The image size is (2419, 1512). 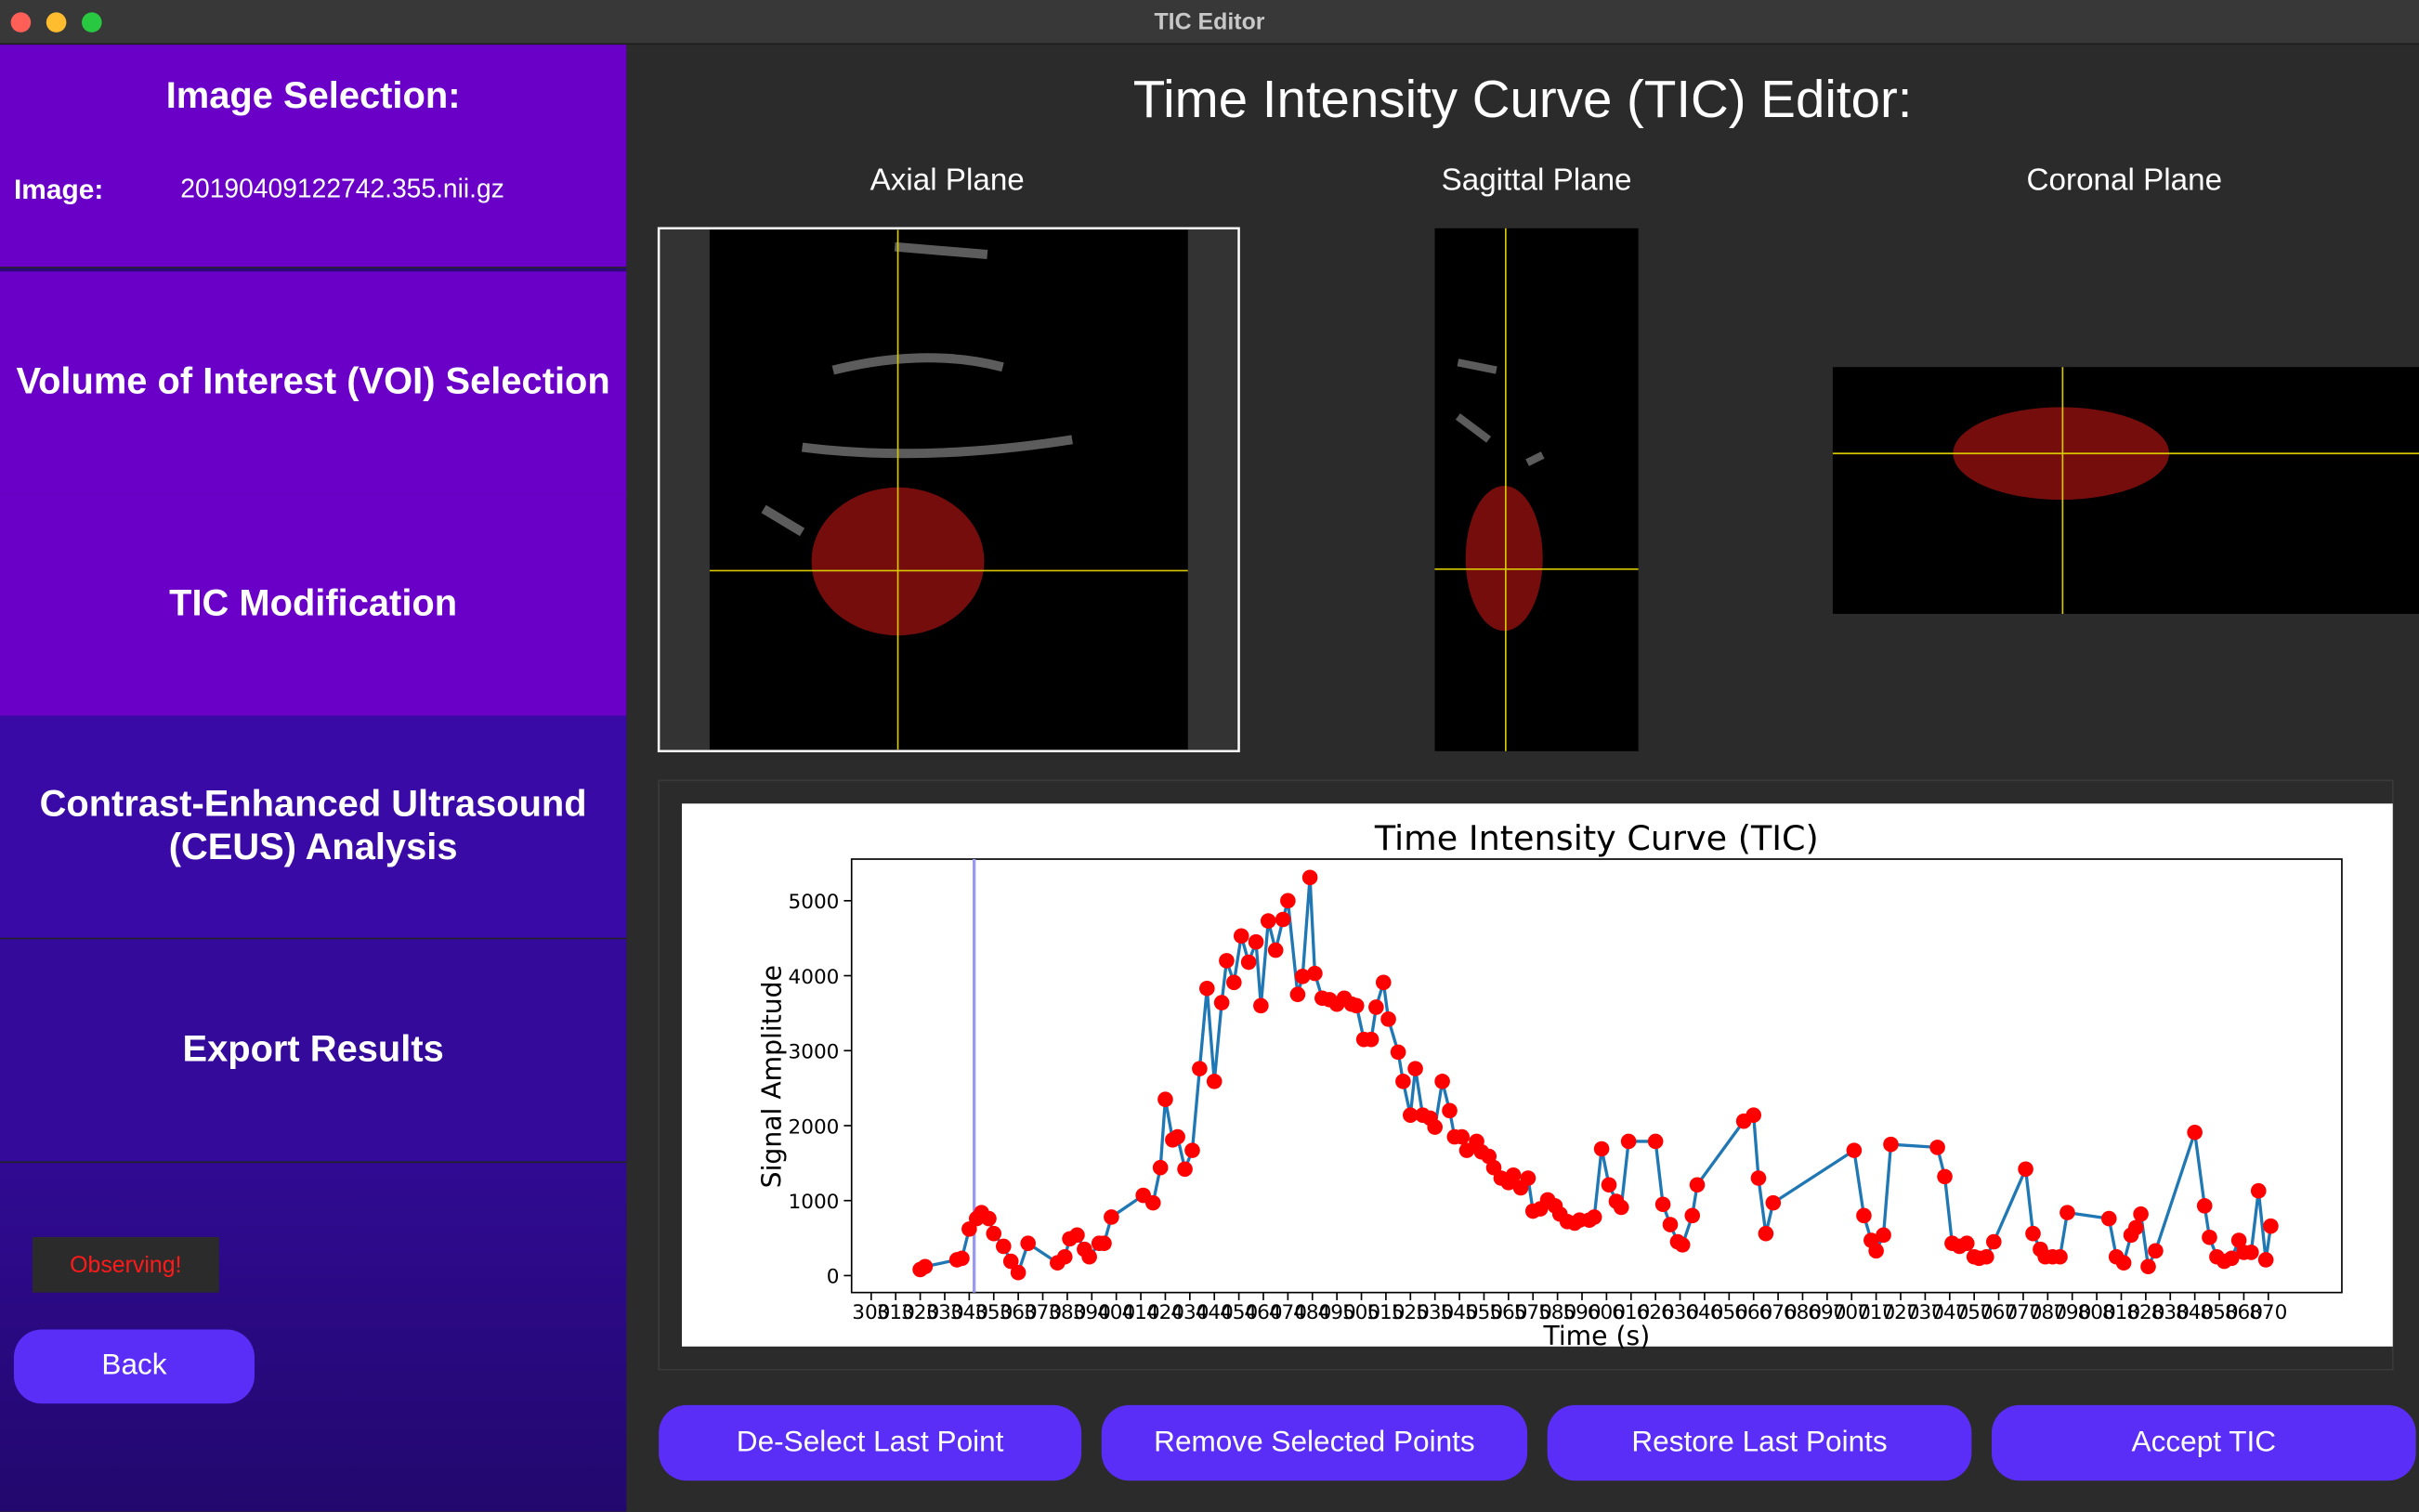 I want to click on nav-item: Export Results, so click(x=313, y=1051).